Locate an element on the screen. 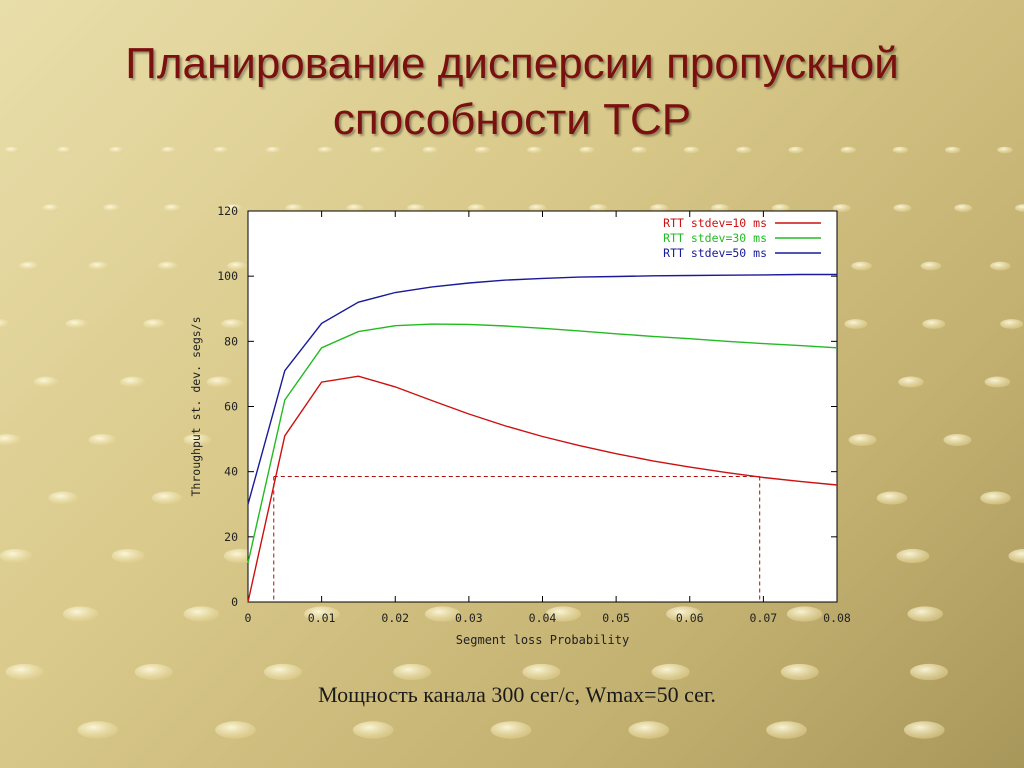  x-tick-label: 0.03 is located at coordinates (469, 618).